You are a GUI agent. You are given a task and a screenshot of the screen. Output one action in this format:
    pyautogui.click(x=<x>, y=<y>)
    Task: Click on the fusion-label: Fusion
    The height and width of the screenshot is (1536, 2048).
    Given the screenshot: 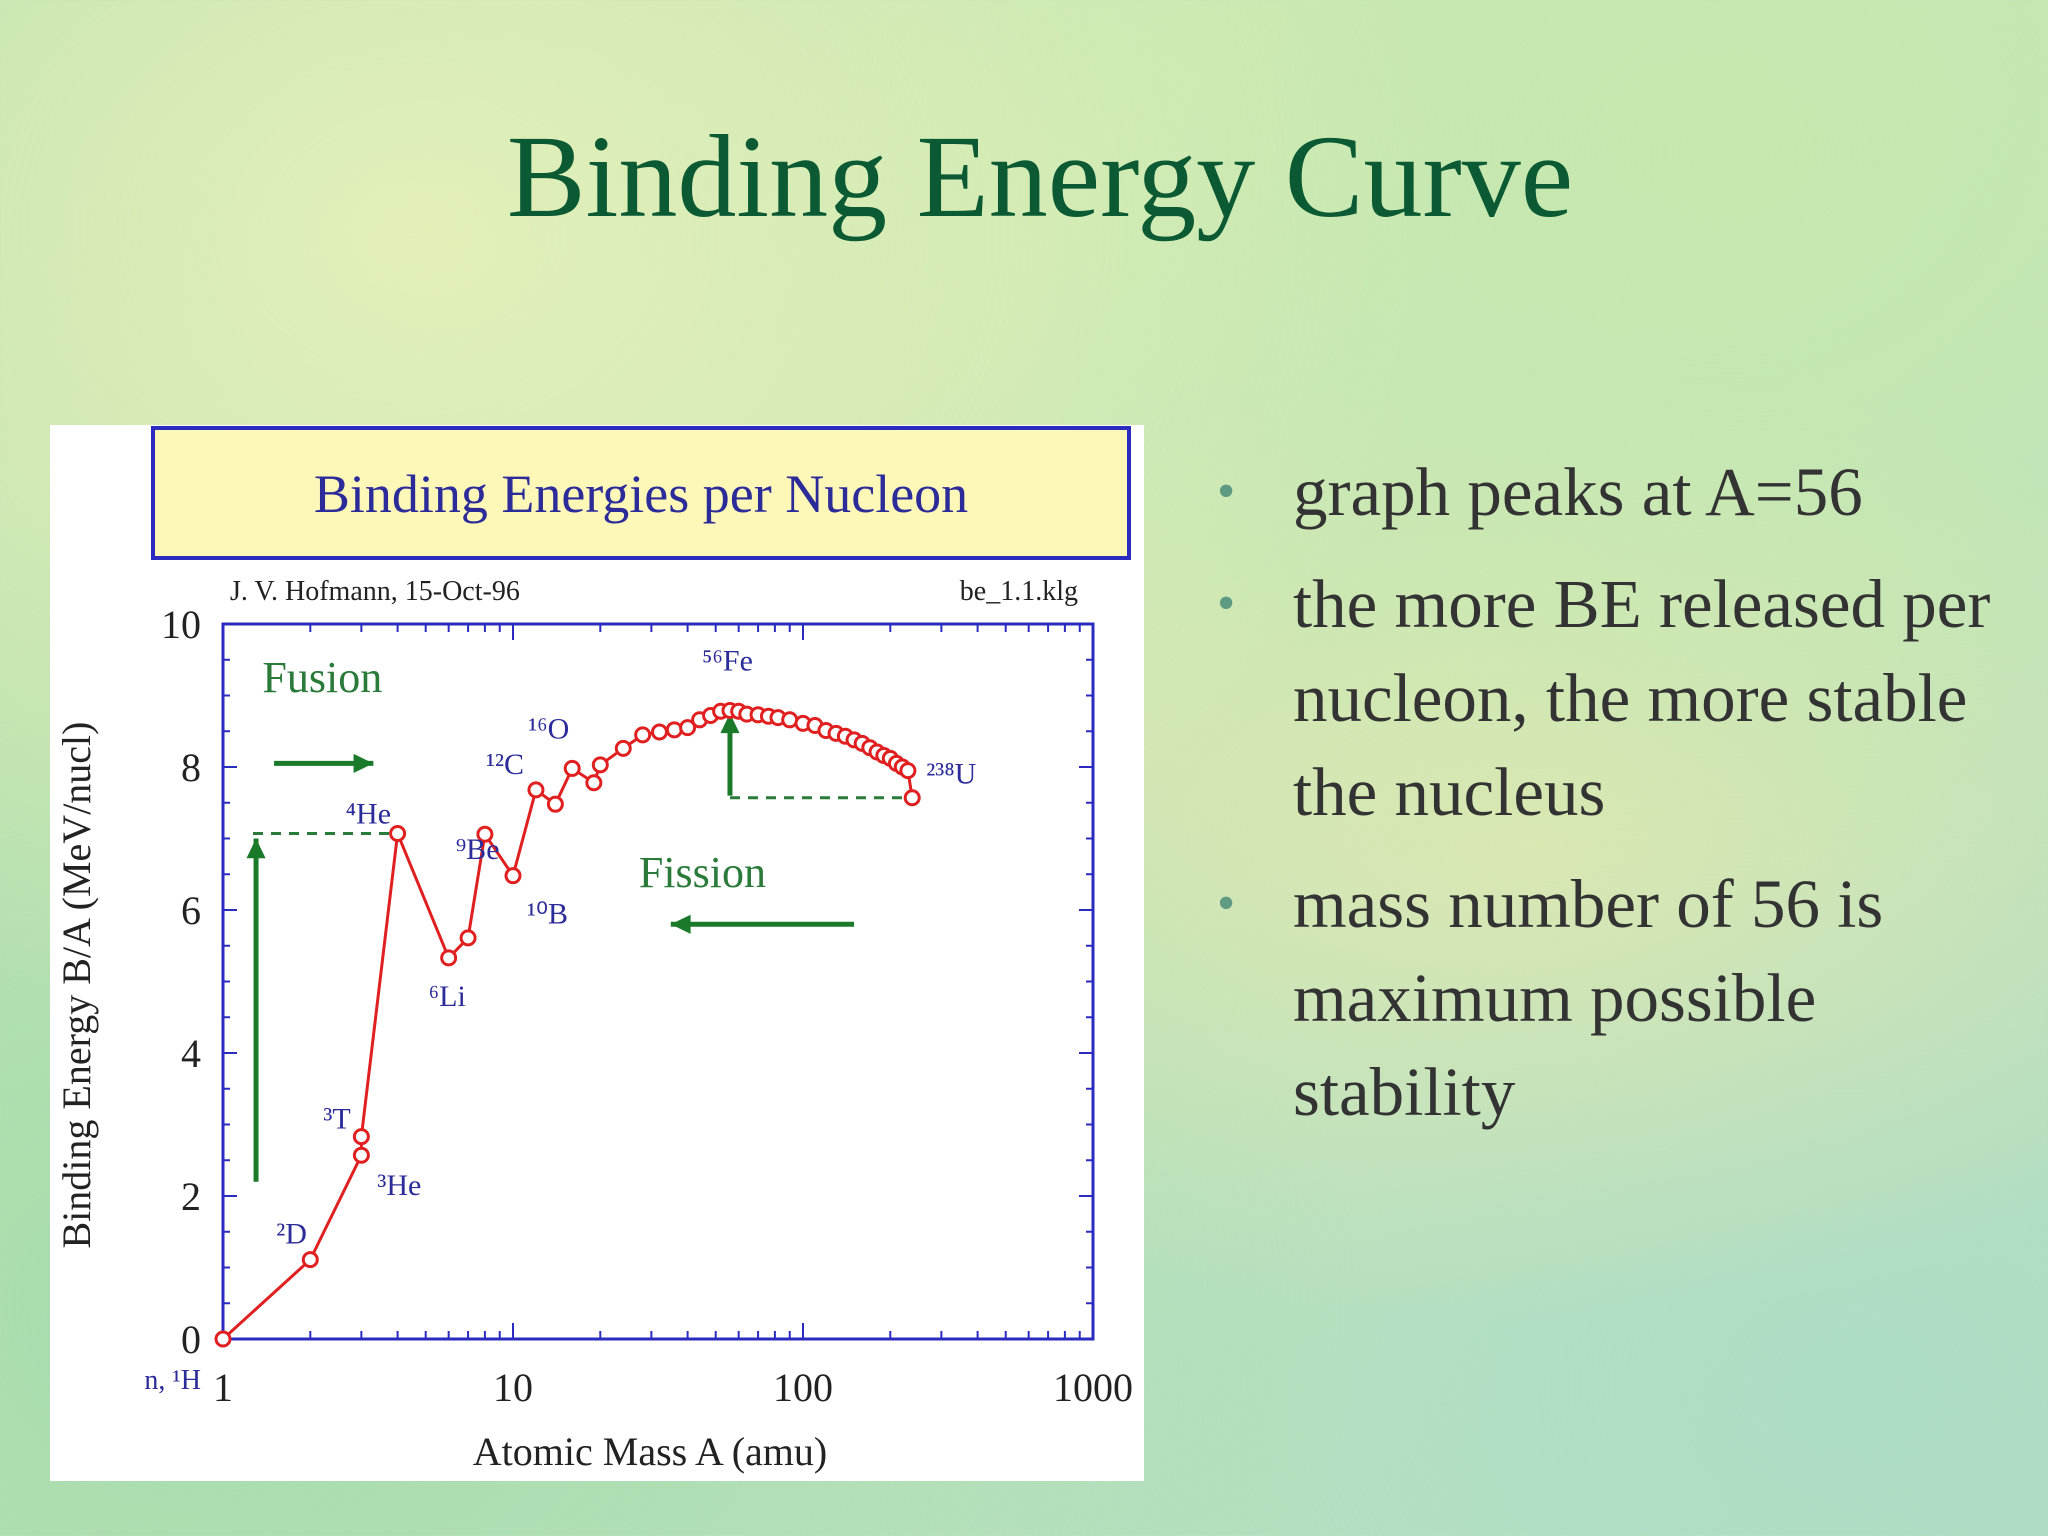 What is the action you would take?
    pyautogui.click(x=322, y=677)
    